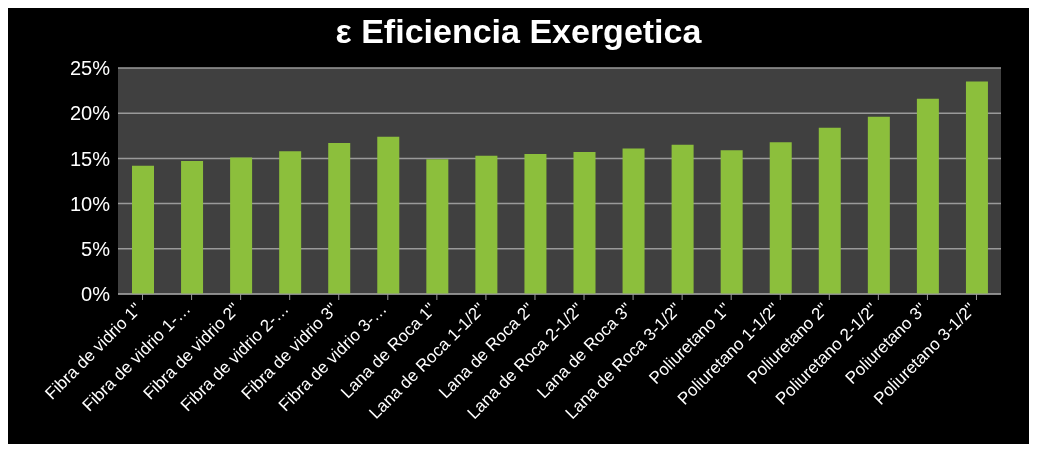  I want to click on y-tick-label: 25%, so click(90, 68).